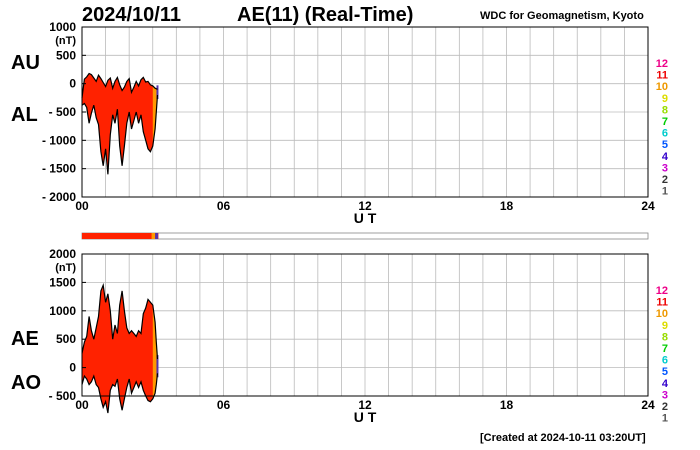  Describe the element at coordinates (119, 85) in the screenshot. I see `au-line` at that location.